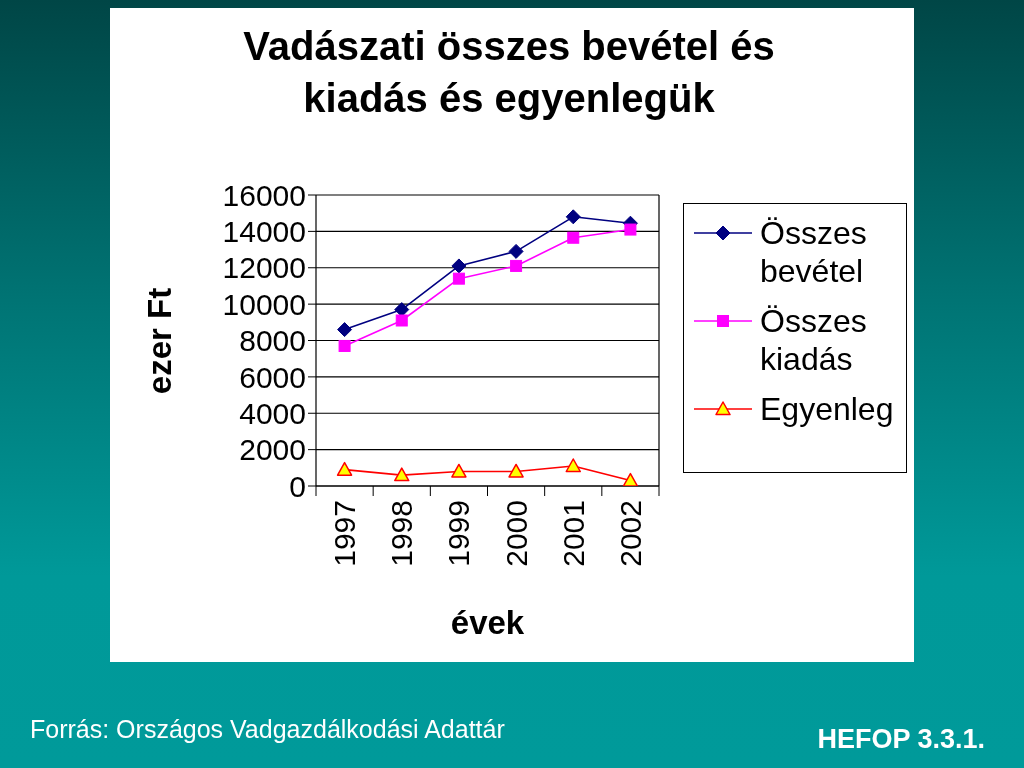  What do you see at coordinates (264, 304) in the screenshot?
I see `y-tick-label: 10000` at bounding box center [264, 304].